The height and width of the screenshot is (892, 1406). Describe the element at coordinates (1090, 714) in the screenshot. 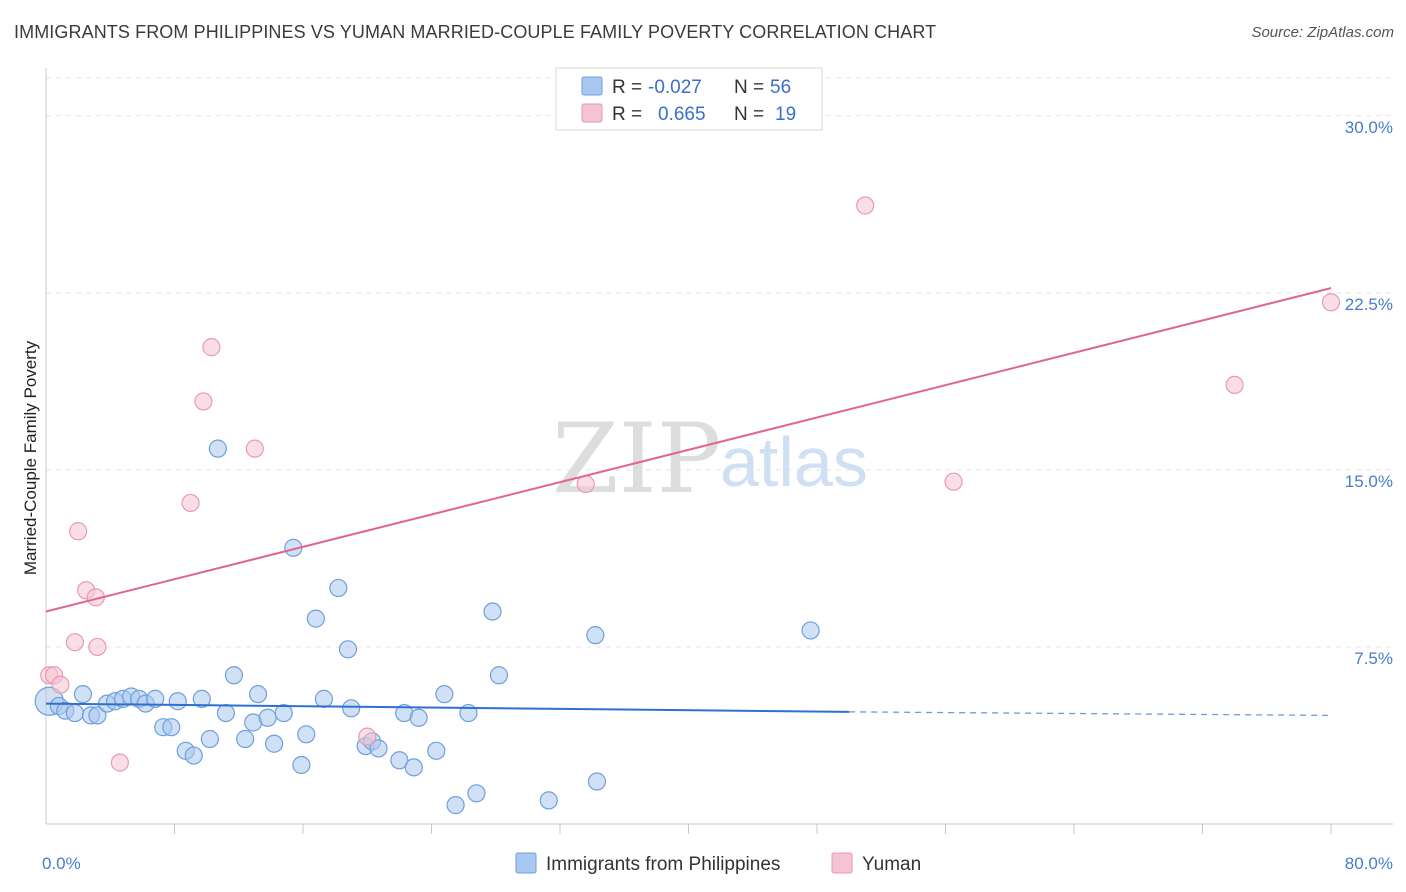

I see `philippines-trend-extension` at that location.